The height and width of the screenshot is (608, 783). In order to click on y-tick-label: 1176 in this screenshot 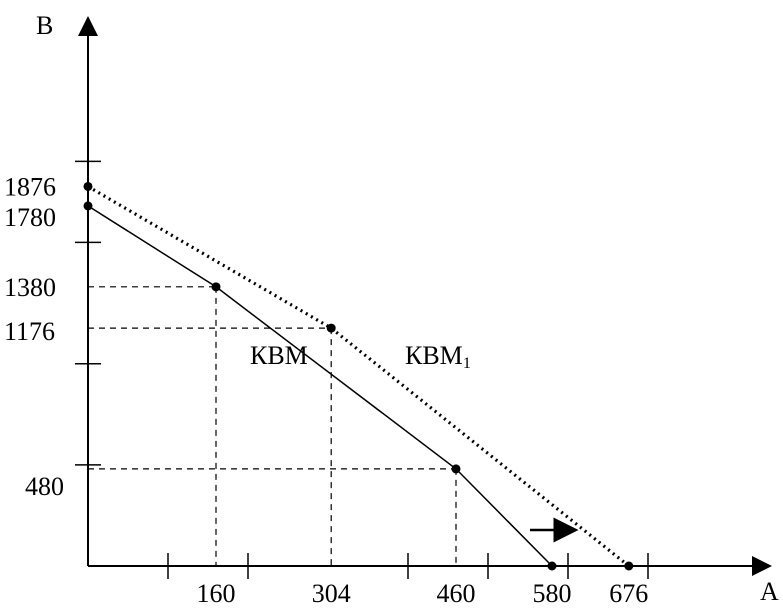, I will do `click(29, 331)`.